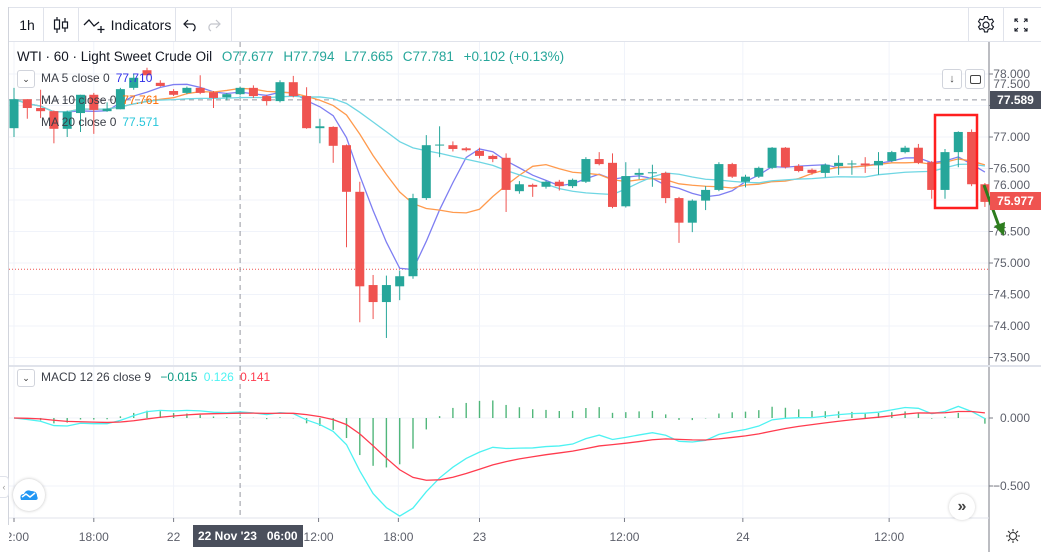 The width and height of the screenshot is (1041, 552). Describe the element at coordinates (1015, 418) in the screenshot. I see `macd-axis-label: 0.000` at that location.